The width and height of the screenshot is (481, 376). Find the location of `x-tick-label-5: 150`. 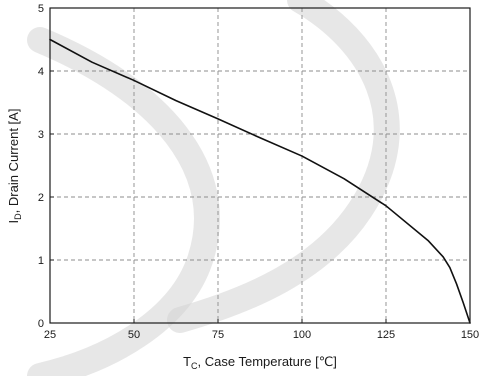

x-tick-label-5: 150 is located at coordinates (470, 335).